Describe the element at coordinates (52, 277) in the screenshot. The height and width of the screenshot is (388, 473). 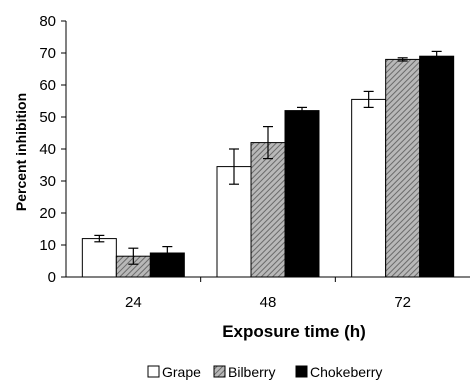
I see `y-tick-label: 0` at that location.